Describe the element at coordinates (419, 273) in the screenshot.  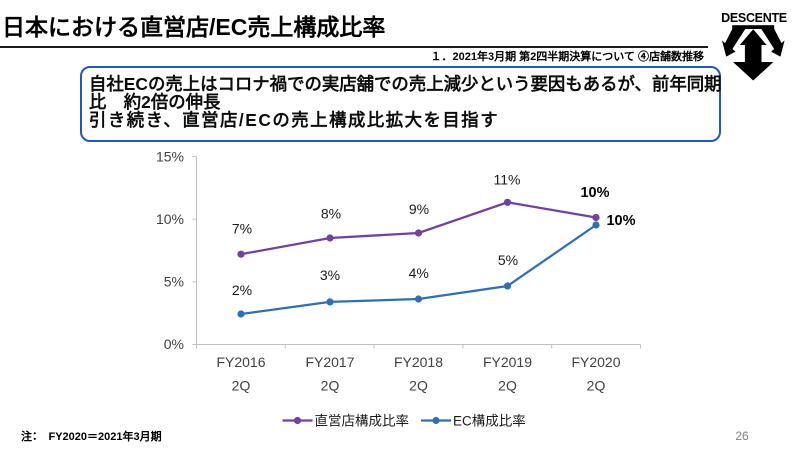
I see `svg-text: 4%` at that location.